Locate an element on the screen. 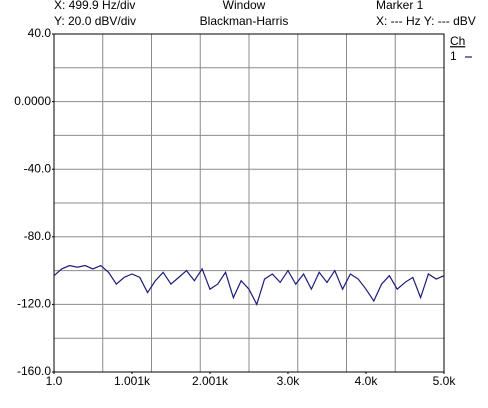 The height and width of the screenshot is (408, 488). y-tick-label: 0.0000 is located at coordinates (32, 101).